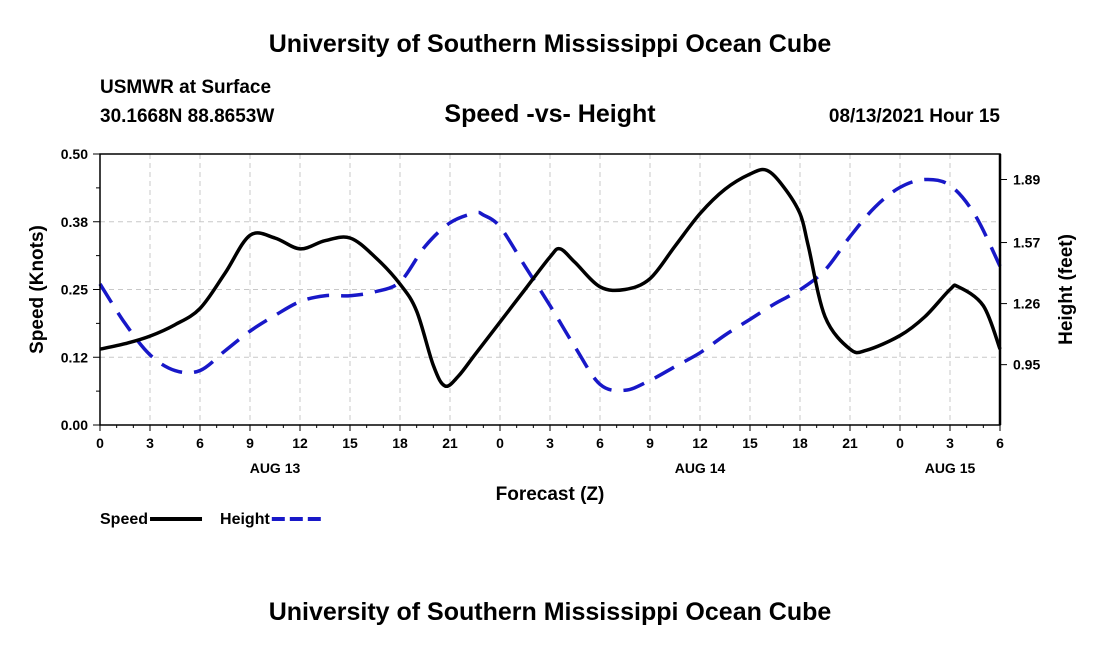 This screenshot has height=650, width=1100. Describe the element at coordinates (74, 357) in the screenshot. I see `y-tick-label: 0.12` at that location.